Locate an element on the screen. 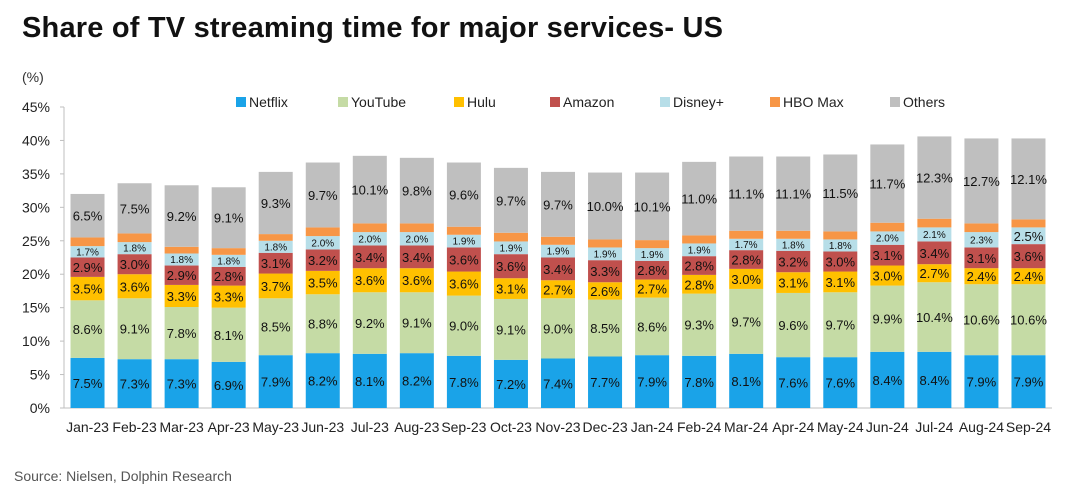  x-tick-label: Nov-23 is located at coordinates (557, 427).